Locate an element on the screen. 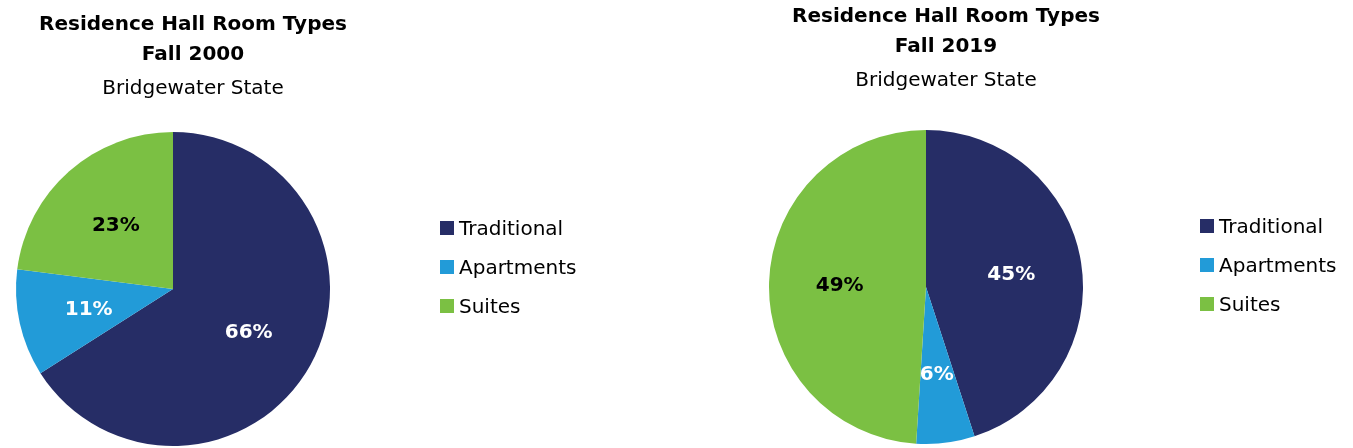 The height and width of the screenshot is (448, 1353). data-label: 49% is located at coordinates (839, 284).